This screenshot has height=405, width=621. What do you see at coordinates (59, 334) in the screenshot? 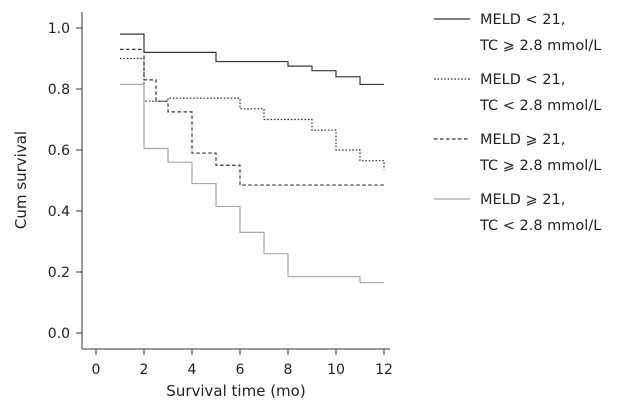
I see `y-tick-label: 0.0` at bounding box center [59, 334].